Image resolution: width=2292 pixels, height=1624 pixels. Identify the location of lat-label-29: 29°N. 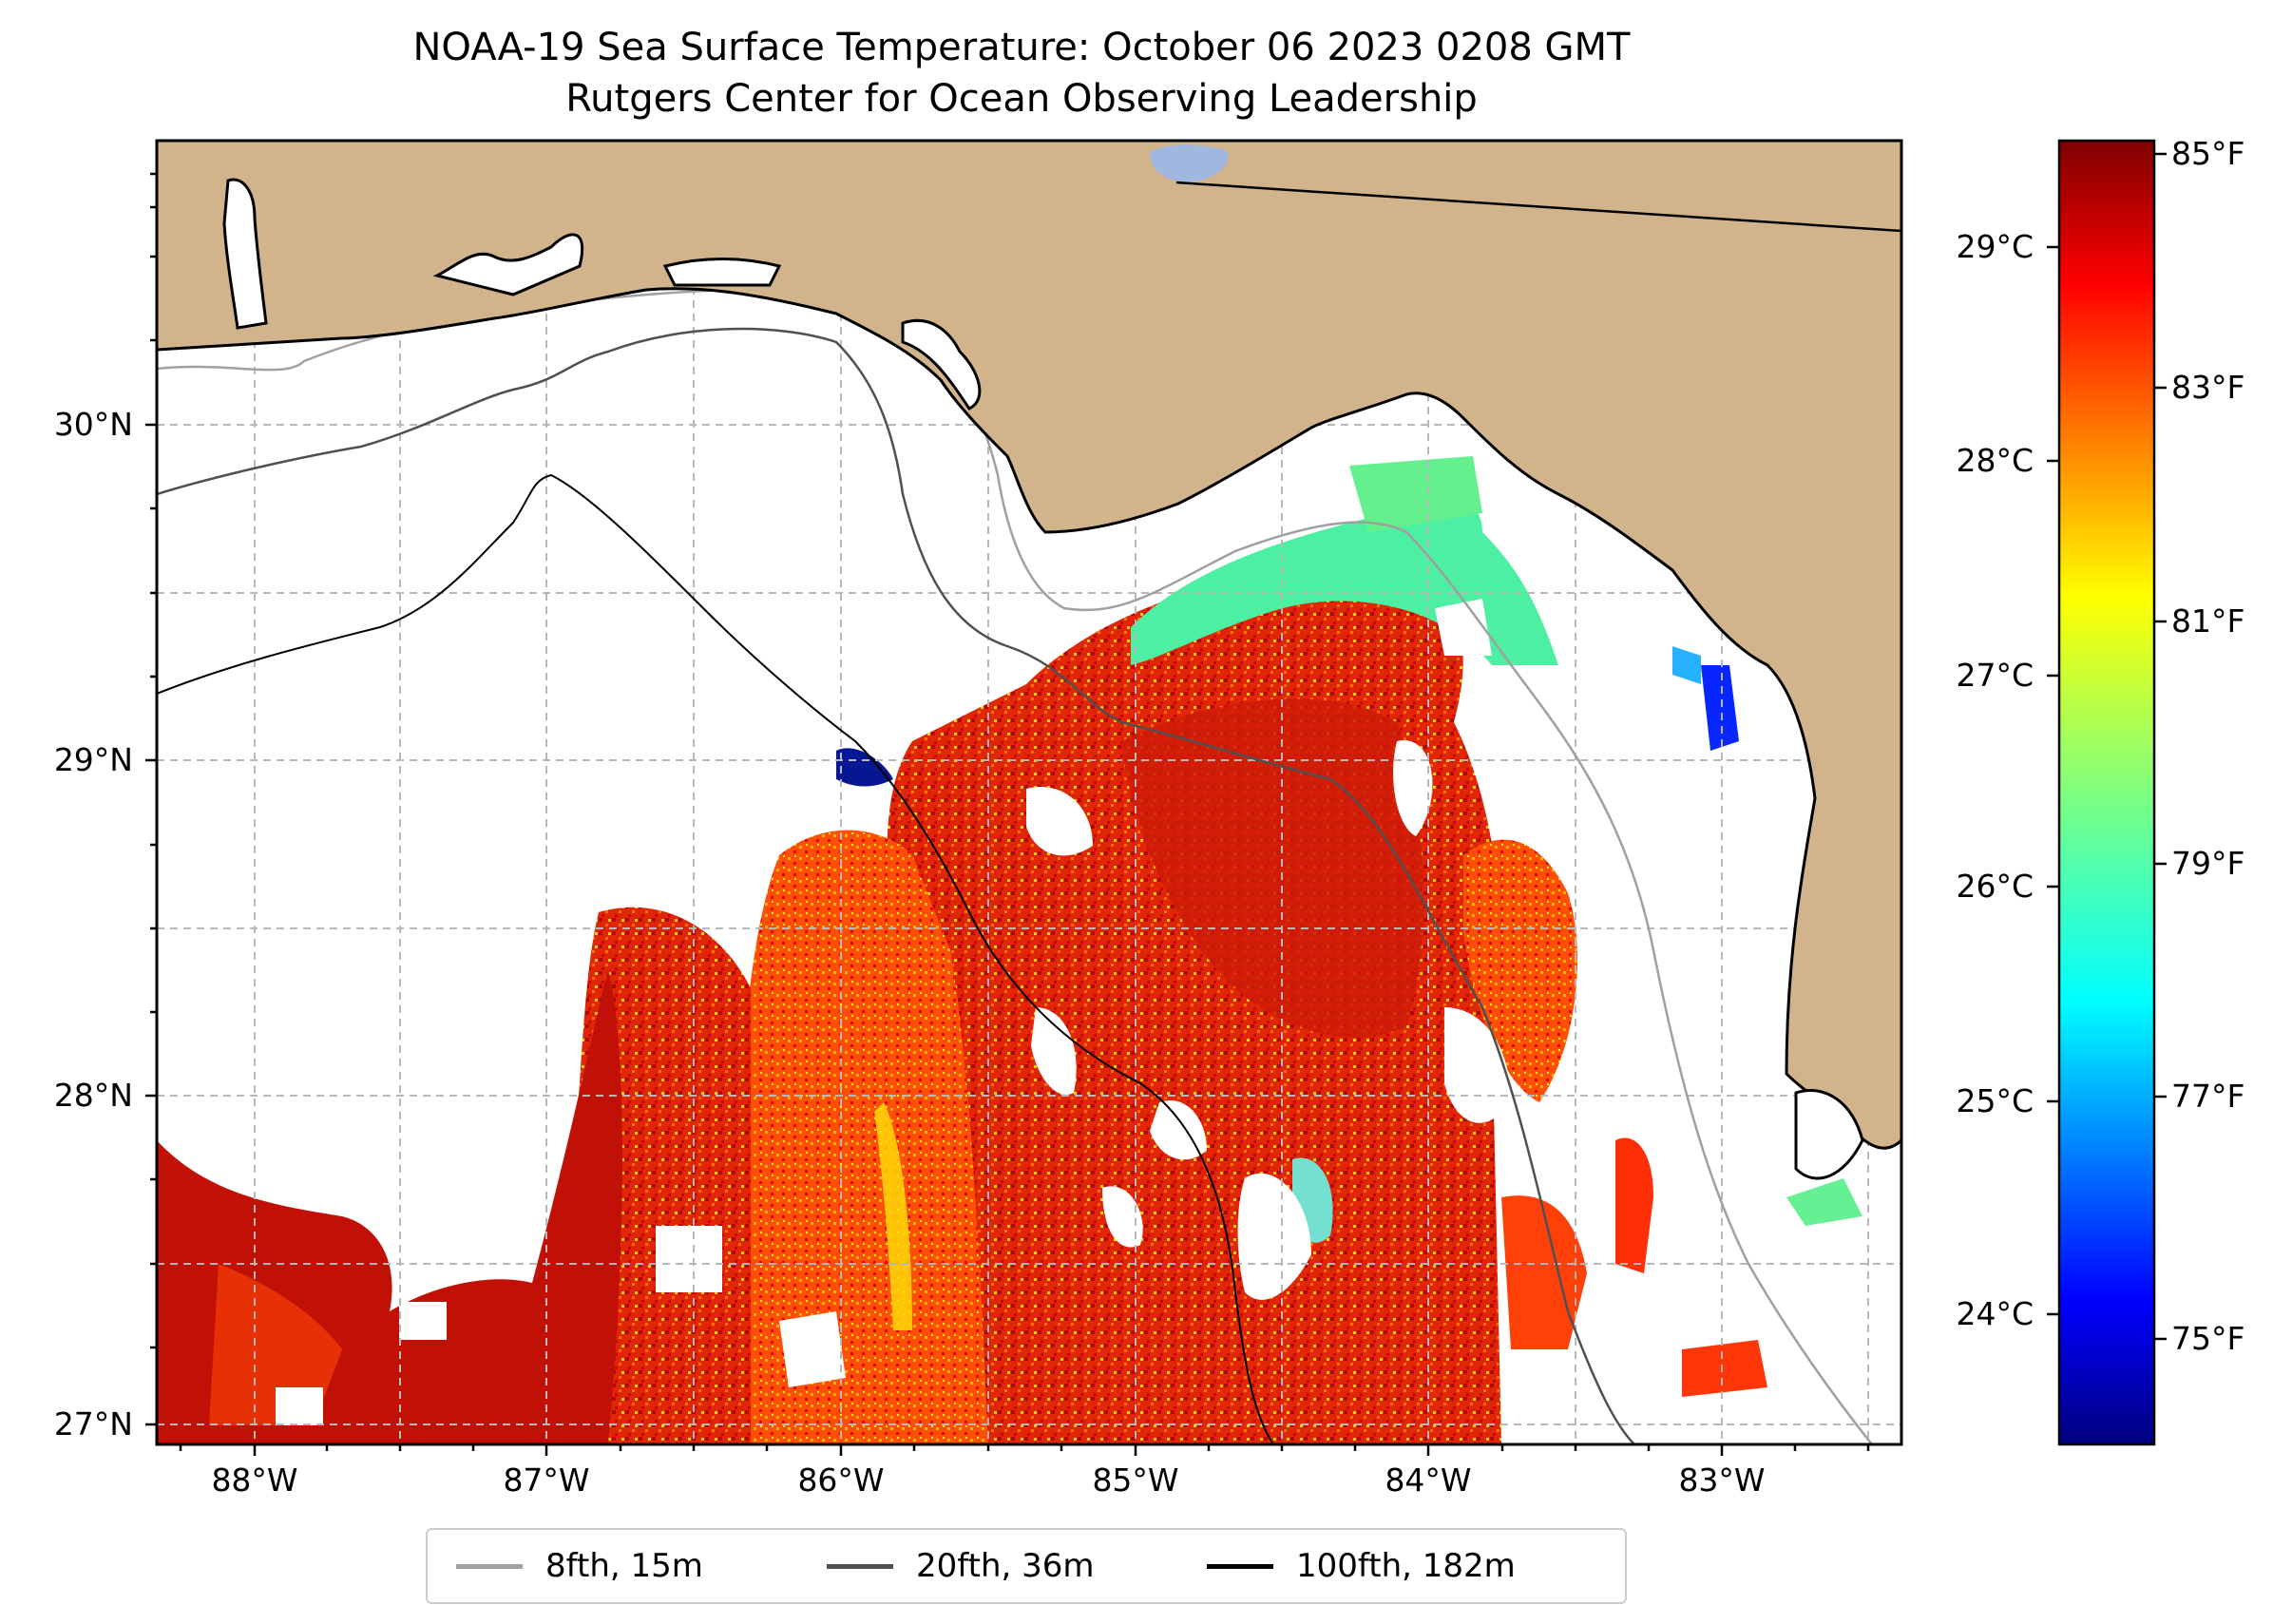
(93, 759).